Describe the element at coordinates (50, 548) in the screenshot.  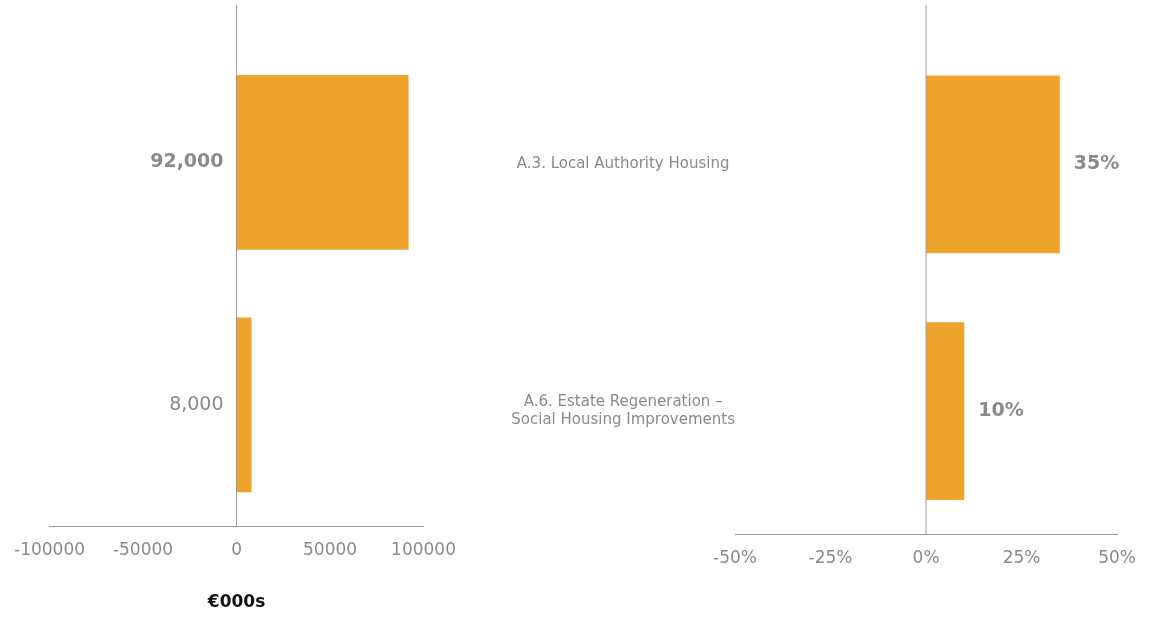
I see `x-tick-label: -100000` at that location.